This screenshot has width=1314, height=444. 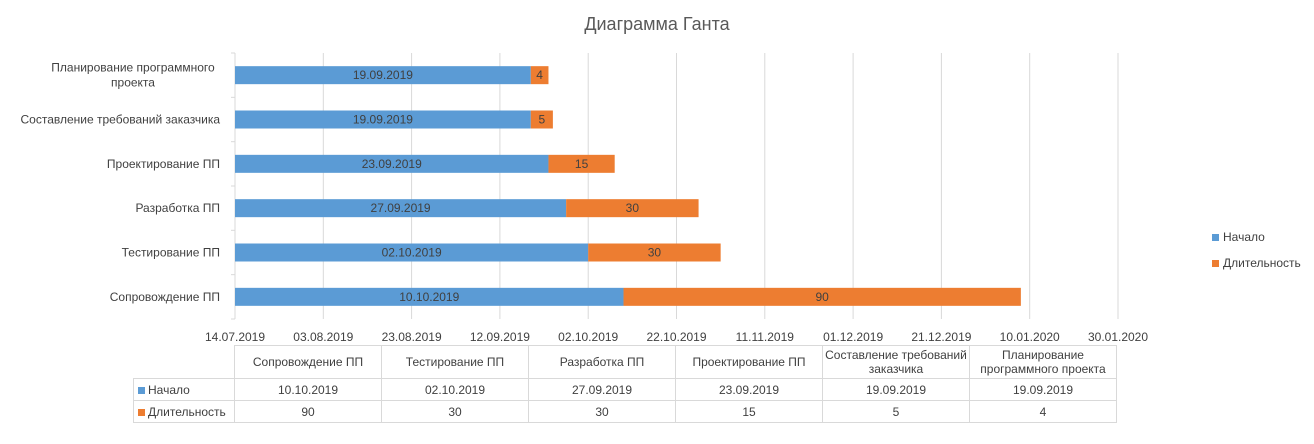 I want to click on table-row-label: Начало, so click(x=169, y=389).